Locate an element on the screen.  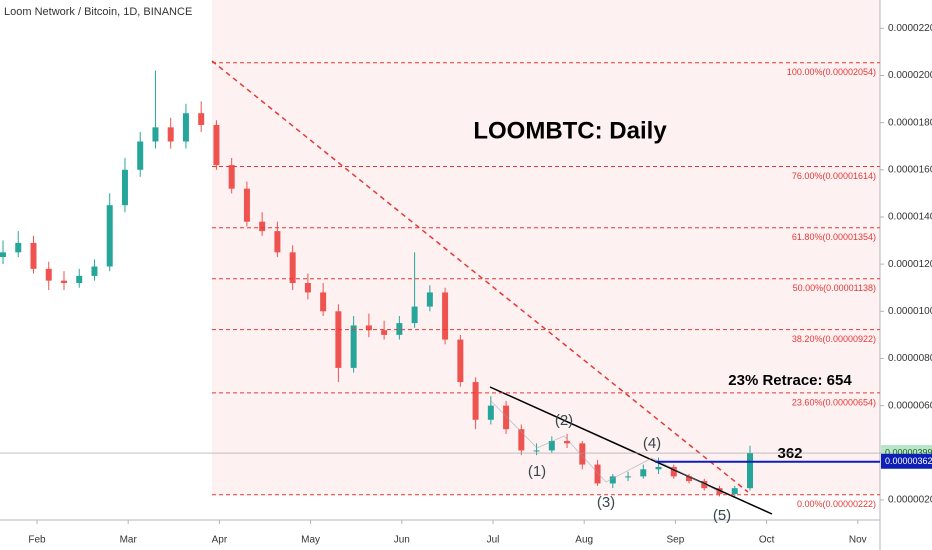
wave-label: (2) is located at coordinates (564, 420).